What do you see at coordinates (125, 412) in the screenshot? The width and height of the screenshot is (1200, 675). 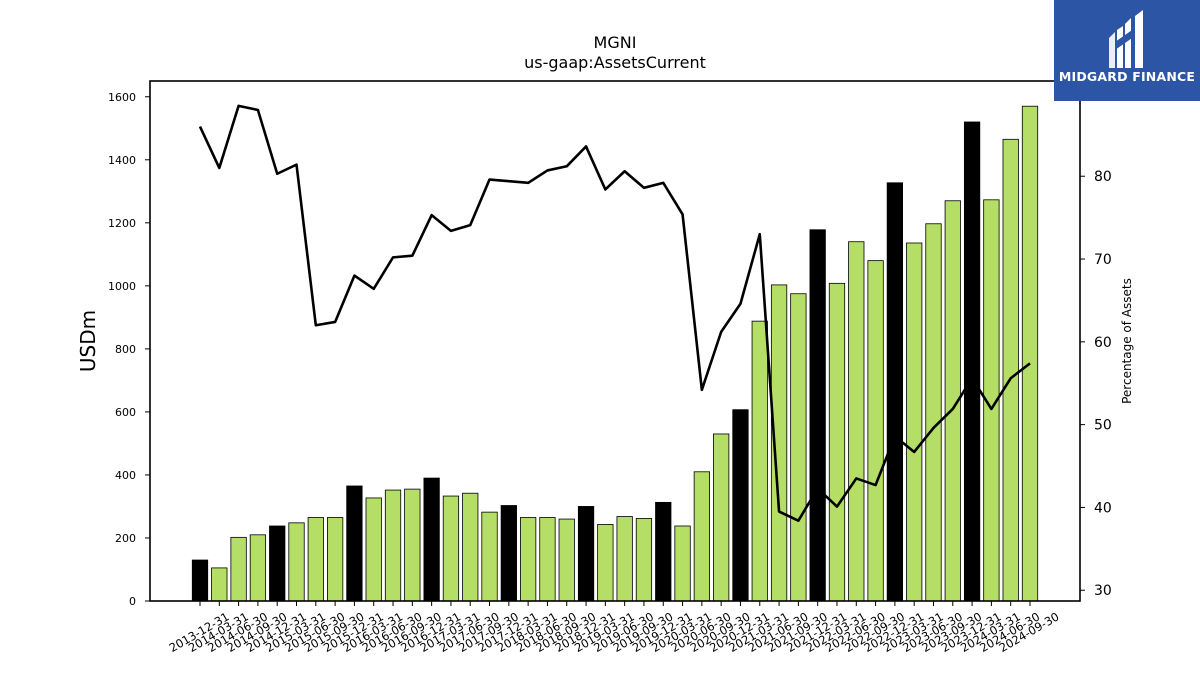 I see `y-tick-label: 600` at bounding box center [125, 412].